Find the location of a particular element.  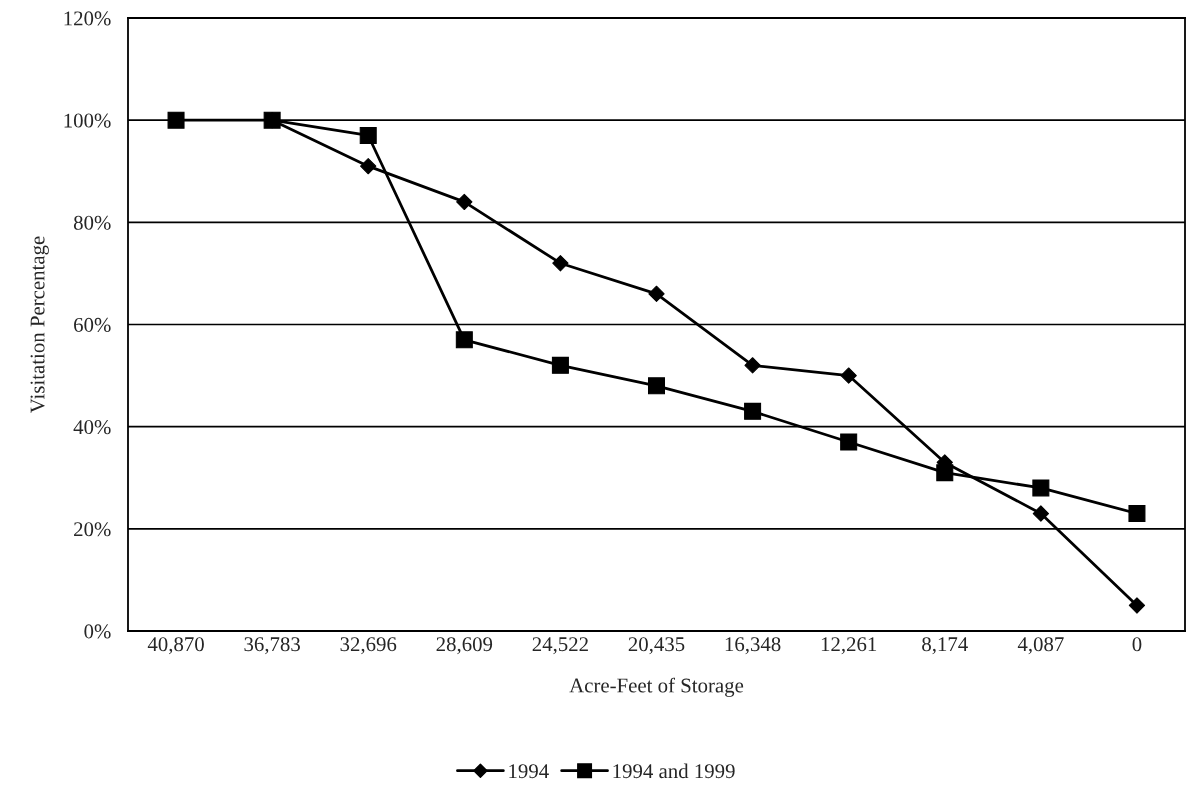

y-tick-label: 100% is located at coordinates (87, 120).